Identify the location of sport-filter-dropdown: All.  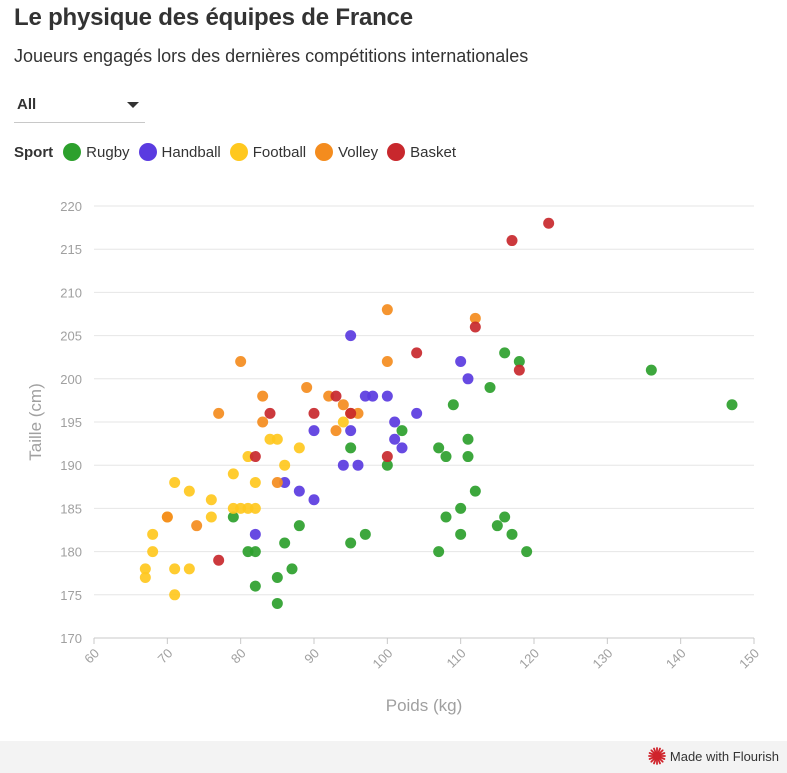
(79, 107).